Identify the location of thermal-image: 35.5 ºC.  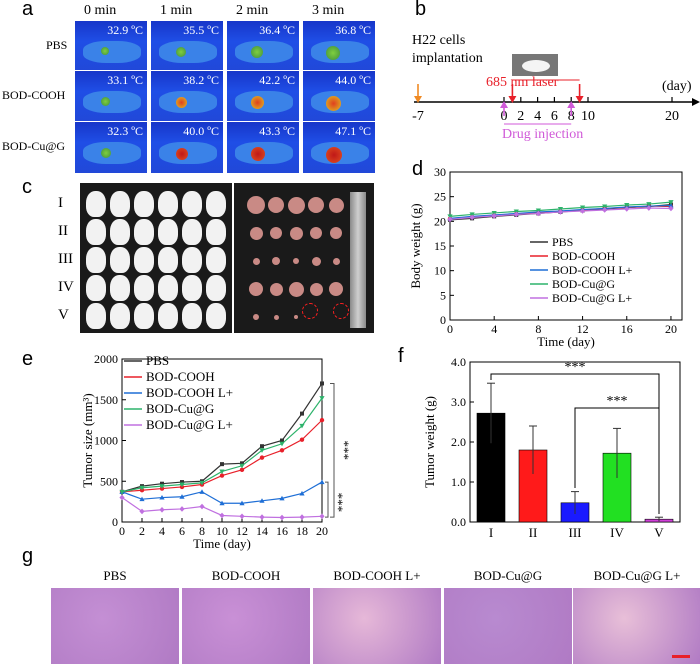
(187, 46).